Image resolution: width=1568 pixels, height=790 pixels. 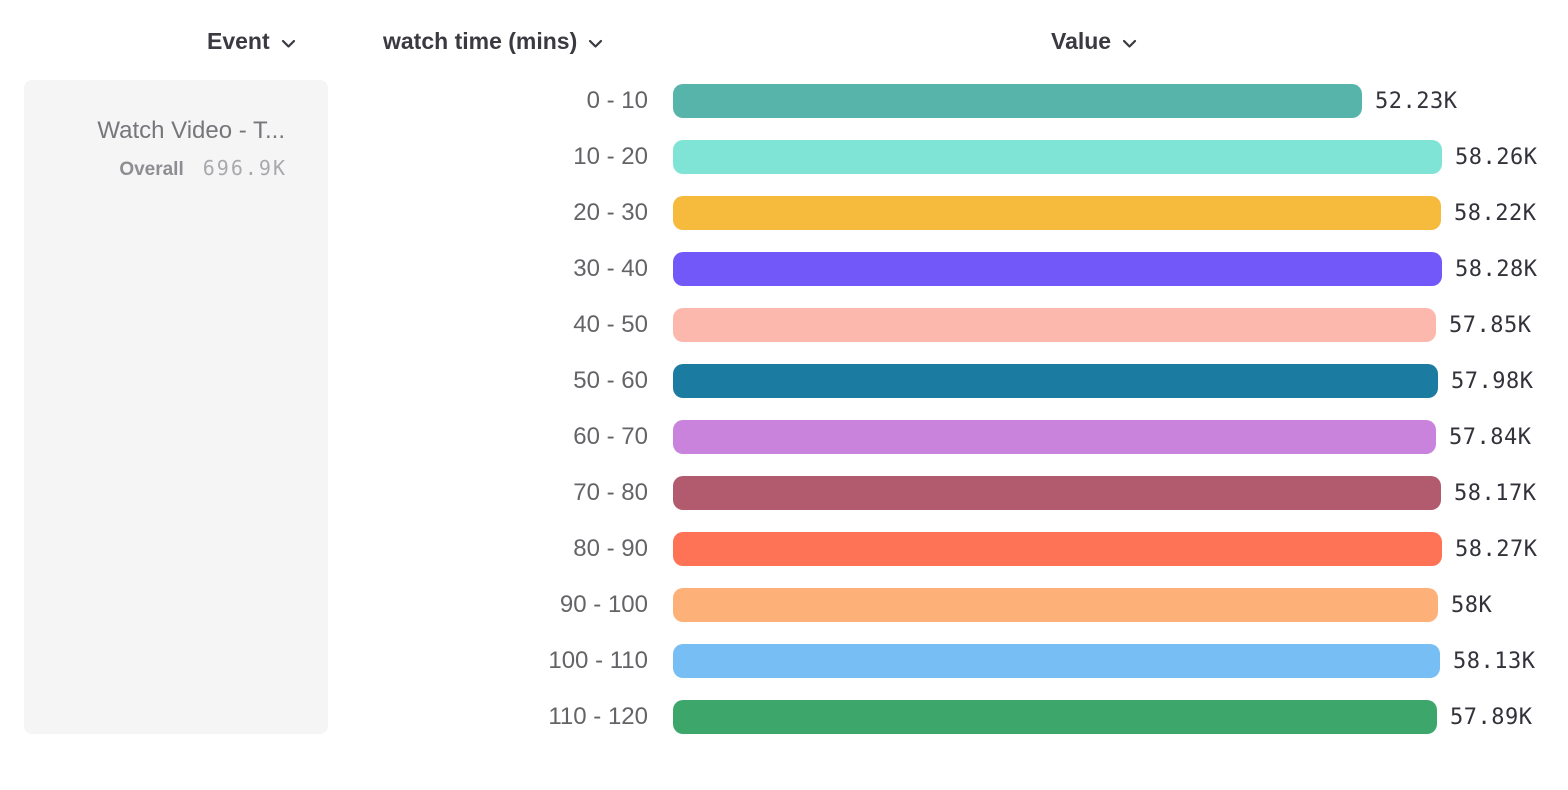 I want to click on breakdown-column-header: watch time (mins), so click(x=493, y=41).